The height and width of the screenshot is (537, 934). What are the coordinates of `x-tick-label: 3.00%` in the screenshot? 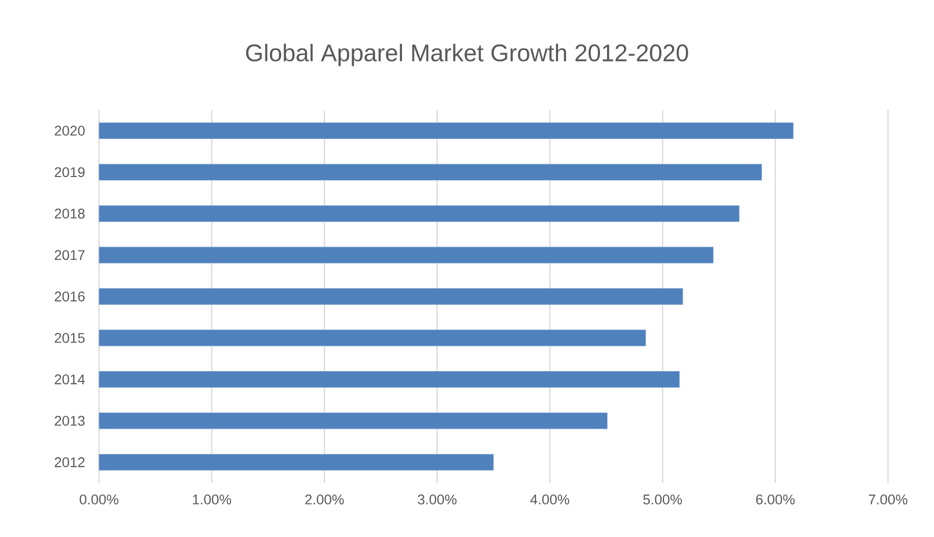 It's located at (437, 499).